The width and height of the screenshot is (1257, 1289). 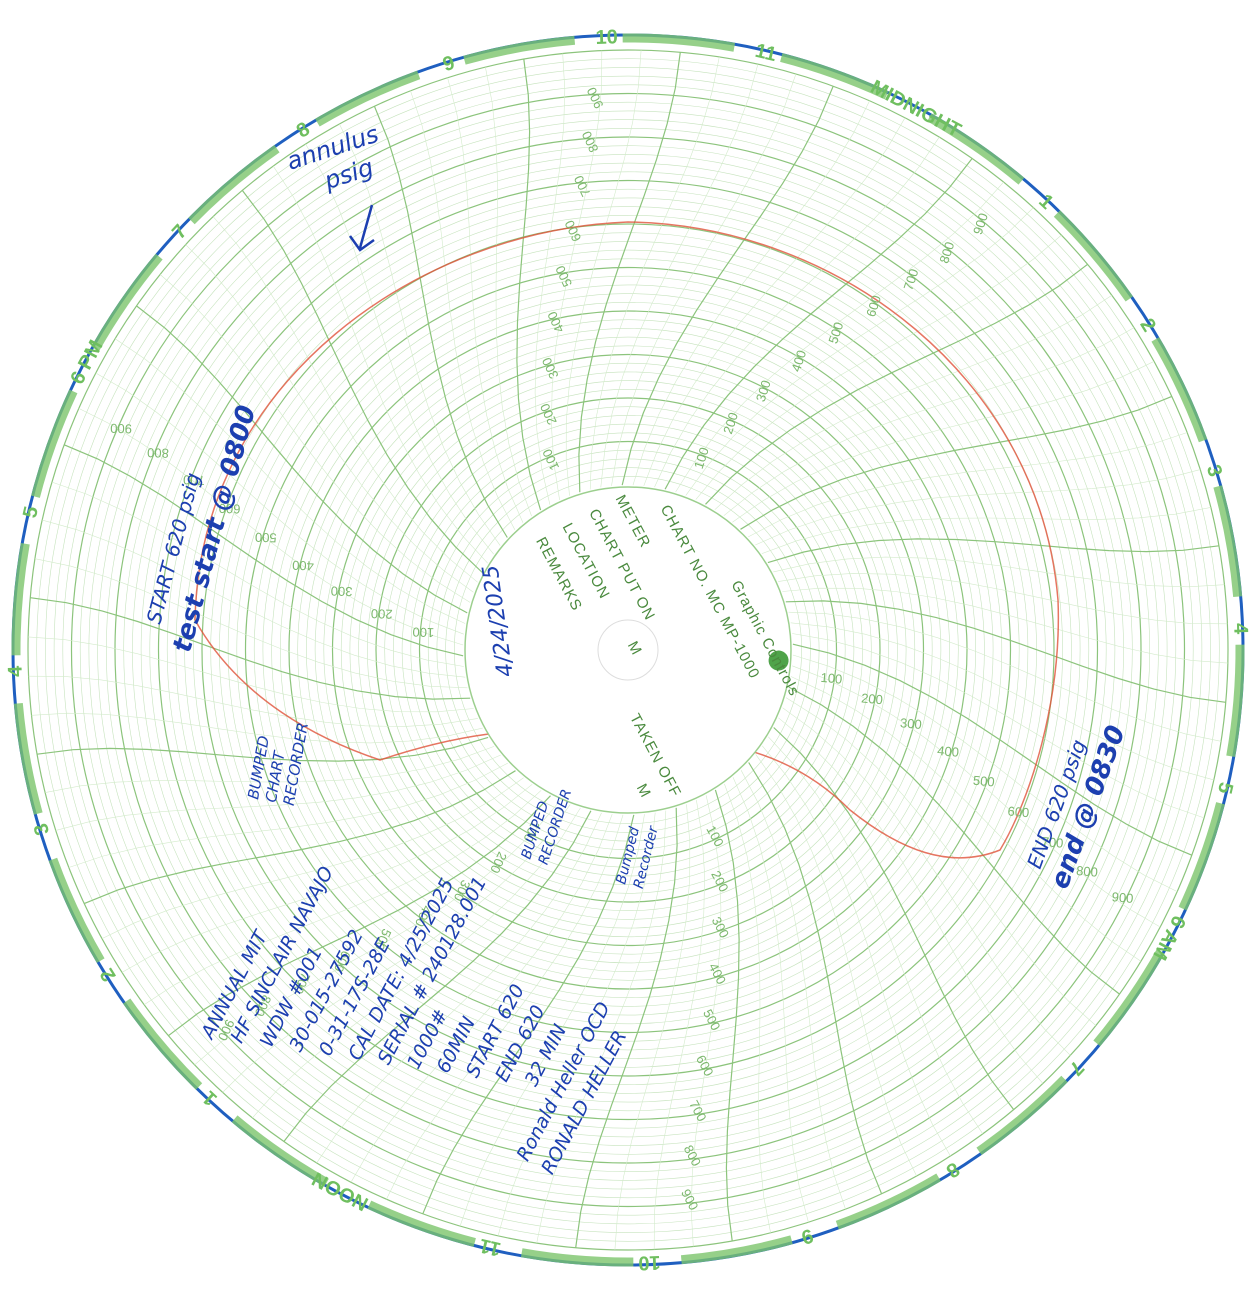 I want to click on rim-label: 7, so click(x=1076, y=1067).